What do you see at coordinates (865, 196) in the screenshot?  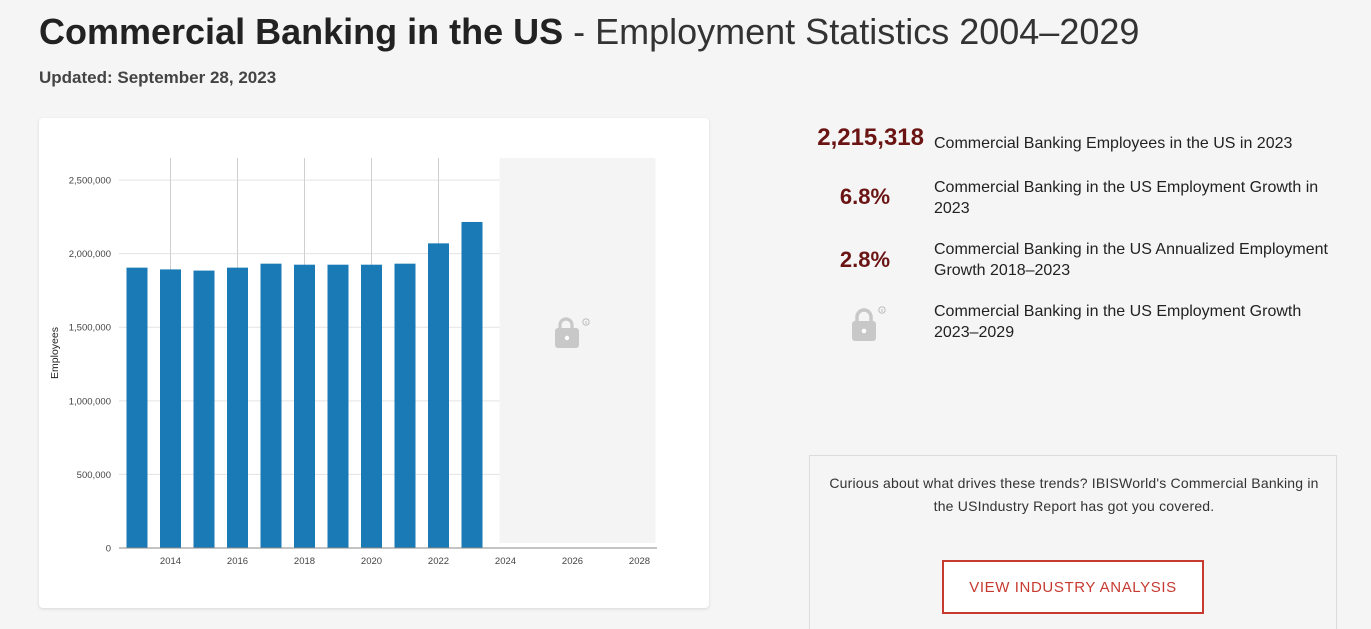 I see `stat-value: 6.8%` at bounding box center [865, 196].